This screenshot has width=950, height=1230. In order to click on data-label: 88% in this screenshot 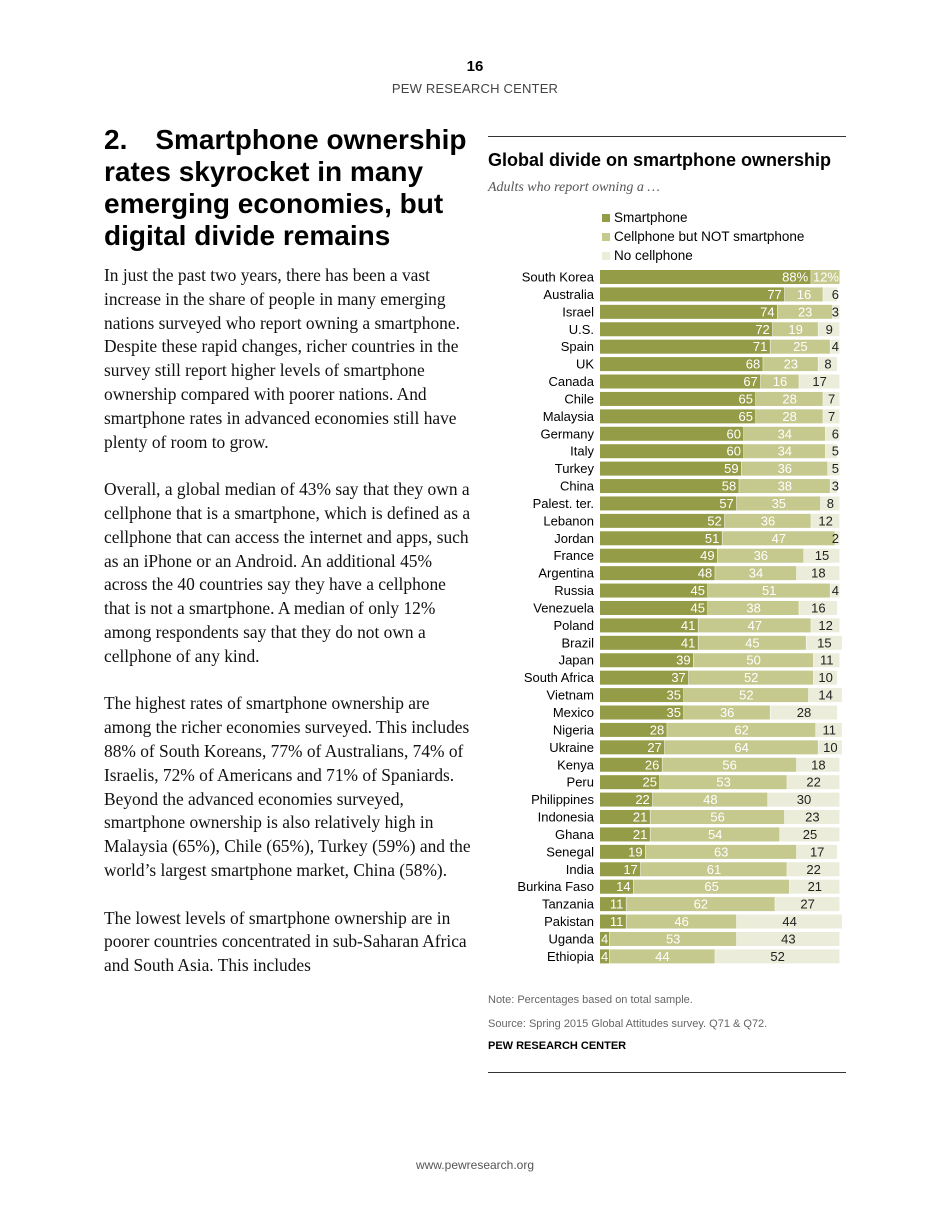, I will do `click(795, 277)`.